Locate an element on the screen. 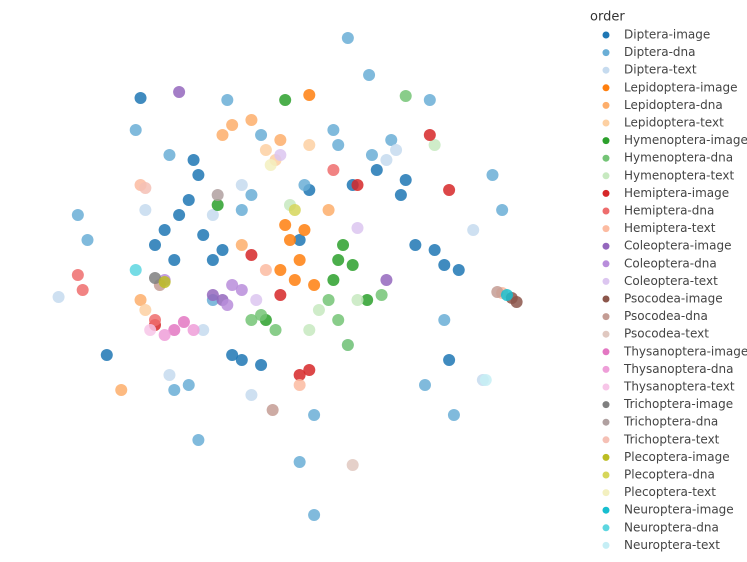  legend-item: Hemiptera-image is located at coordinates (666, 193).